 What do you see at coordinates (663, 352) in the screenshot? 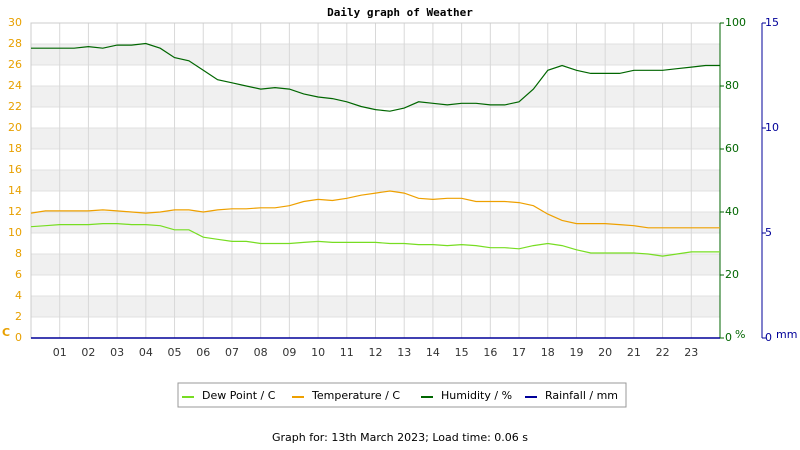
I see `x-tick-label: 22` at bounding box center [663, 352].